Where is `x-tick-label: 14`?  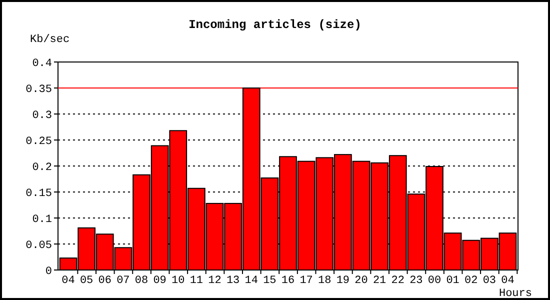 x-tick-label: 14 is located at coordinates (251, 281).